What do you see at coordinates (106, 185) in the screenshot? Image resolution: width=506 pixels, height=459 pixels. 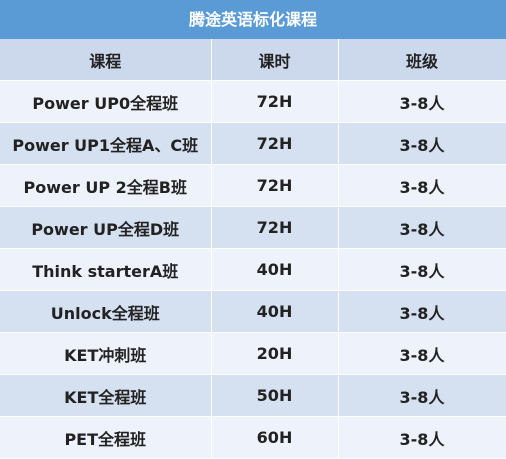 I see `course-cell: Power UP 2全程B班` at bounding box center [106, 185].